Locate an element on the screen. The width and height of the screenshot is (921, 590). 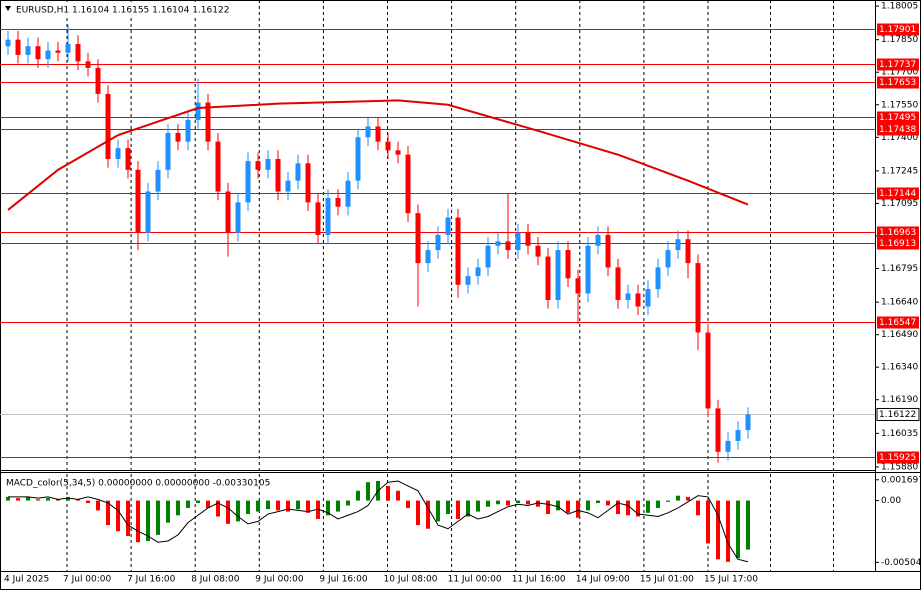
x-tick-label: 7 Jul 16:00 is located at coordinates (151, 580).